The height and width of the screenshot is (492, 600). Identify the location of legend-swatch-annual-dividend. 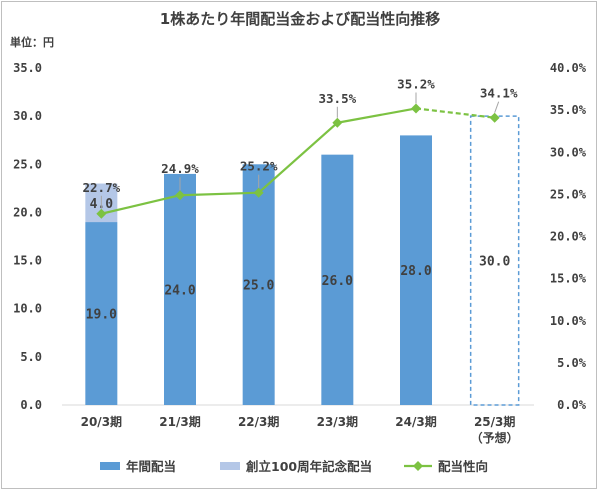
(110, 466).